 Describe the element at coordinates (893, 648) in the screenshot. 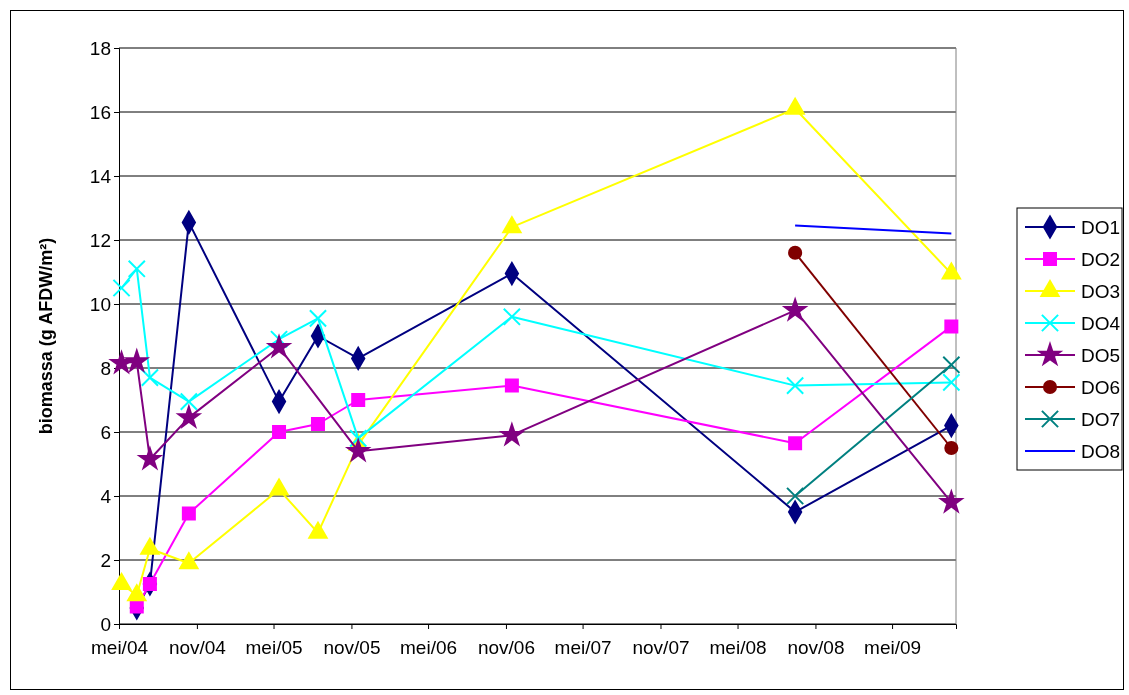

I see `x-tick-label: mei/09` at that location.